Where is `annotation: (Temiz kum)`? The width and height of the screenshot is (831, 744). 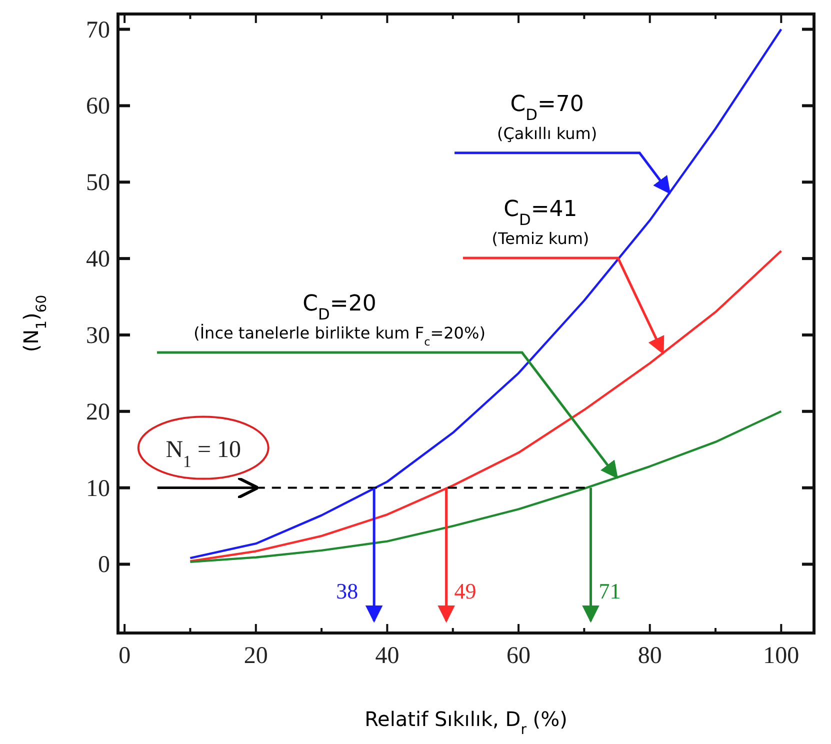 annotation: (Temiz kum) is located at coordinates (541, 238).